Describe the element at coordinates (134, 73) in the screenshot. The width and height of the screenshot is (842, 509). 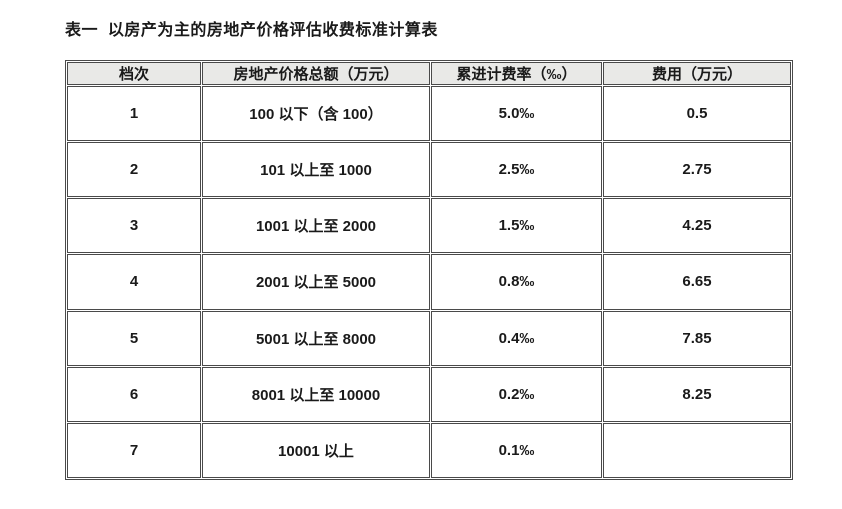
I see `col-header-grade: 档次` at that location.